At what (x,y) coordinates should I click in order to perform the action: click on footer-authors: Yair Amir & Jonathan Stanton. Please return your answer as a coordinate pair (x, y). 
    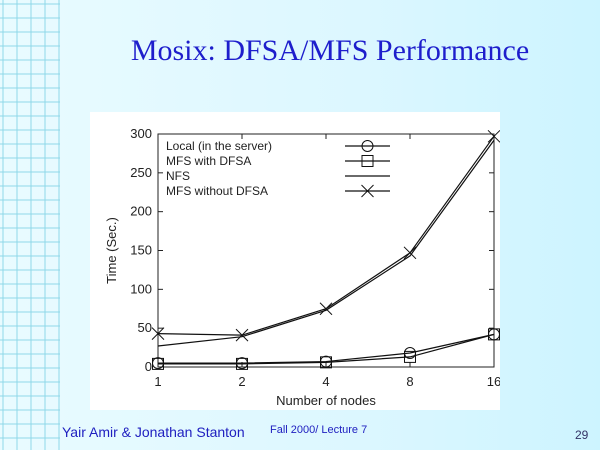
    Looking at the image, I should click on (153, 432).